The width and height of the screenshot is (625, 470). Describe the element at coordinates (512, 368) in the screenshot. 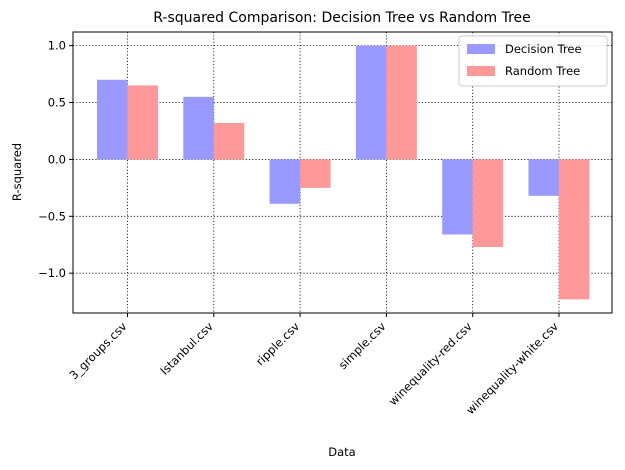

I see `x-tick-label: winequality-white.csv` at that location.